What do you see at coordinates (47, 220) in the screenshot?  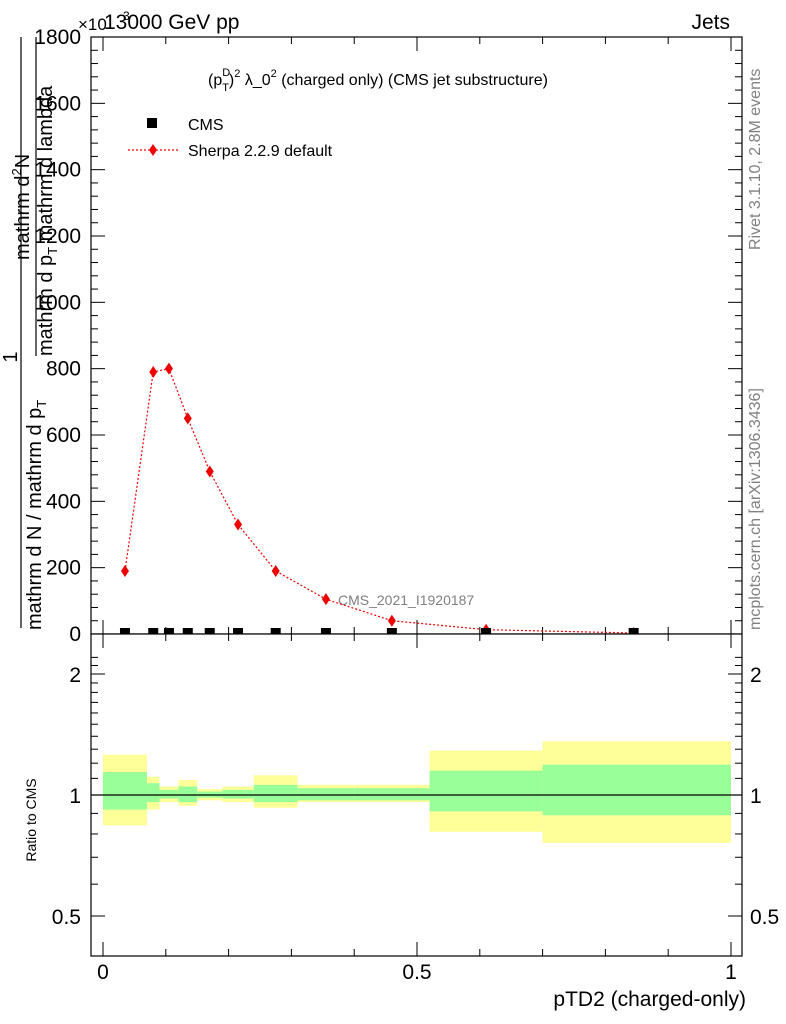 I see `y-axis-denominator: mathrm d pT mathrm d lambda` at bounding box center [47, 220].